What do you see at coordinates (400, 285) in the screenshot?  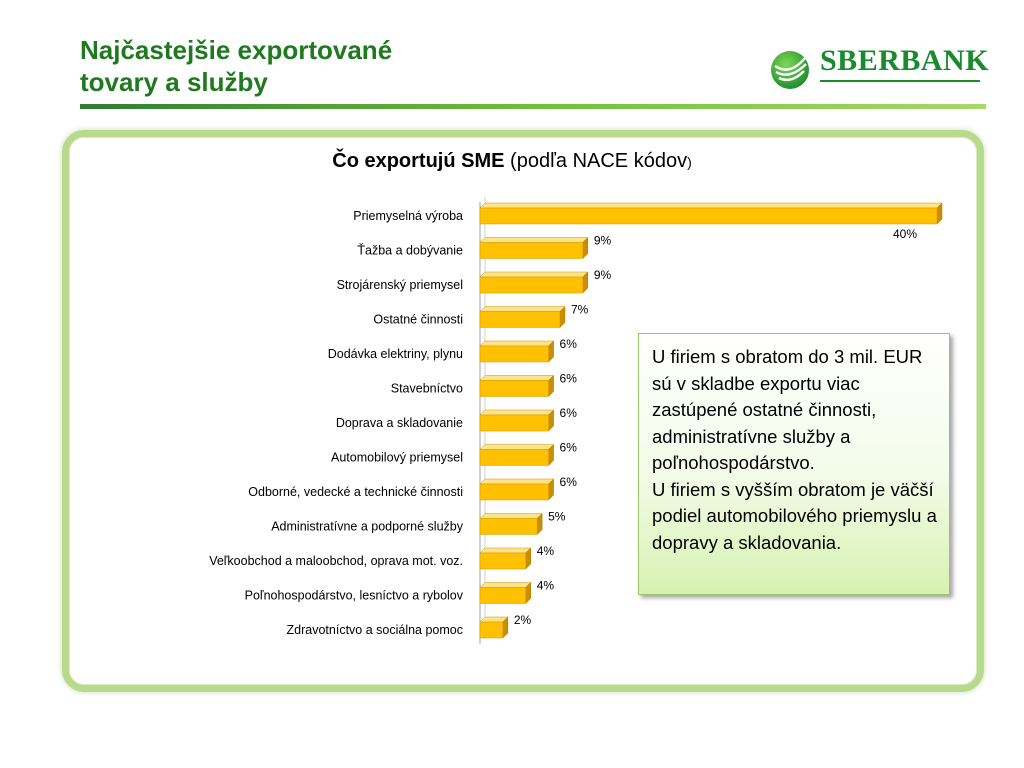 I see `category-label: Strojárenský priemysel` at bounding box center [400, 285].